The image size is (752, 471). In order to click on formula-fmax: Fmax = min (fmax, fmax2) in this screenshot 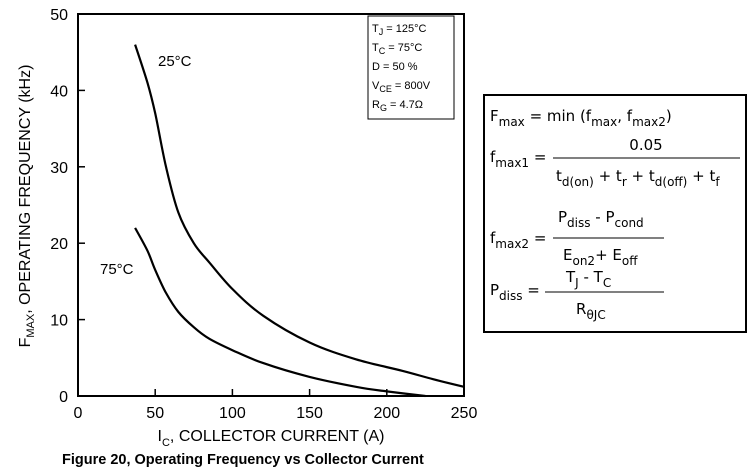, I will do `click(581, 118)`.